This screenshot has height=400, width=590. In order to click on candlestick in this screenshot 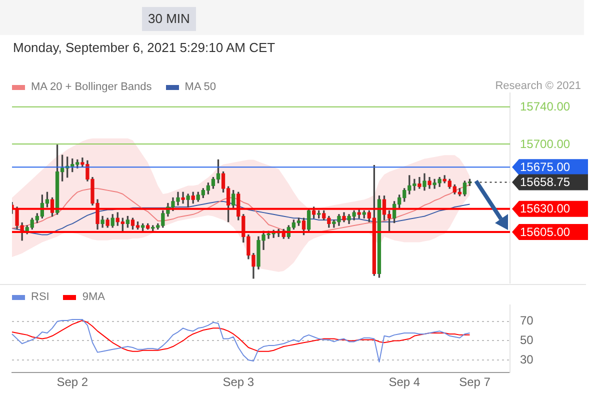, I will do `click(183, 198)`.